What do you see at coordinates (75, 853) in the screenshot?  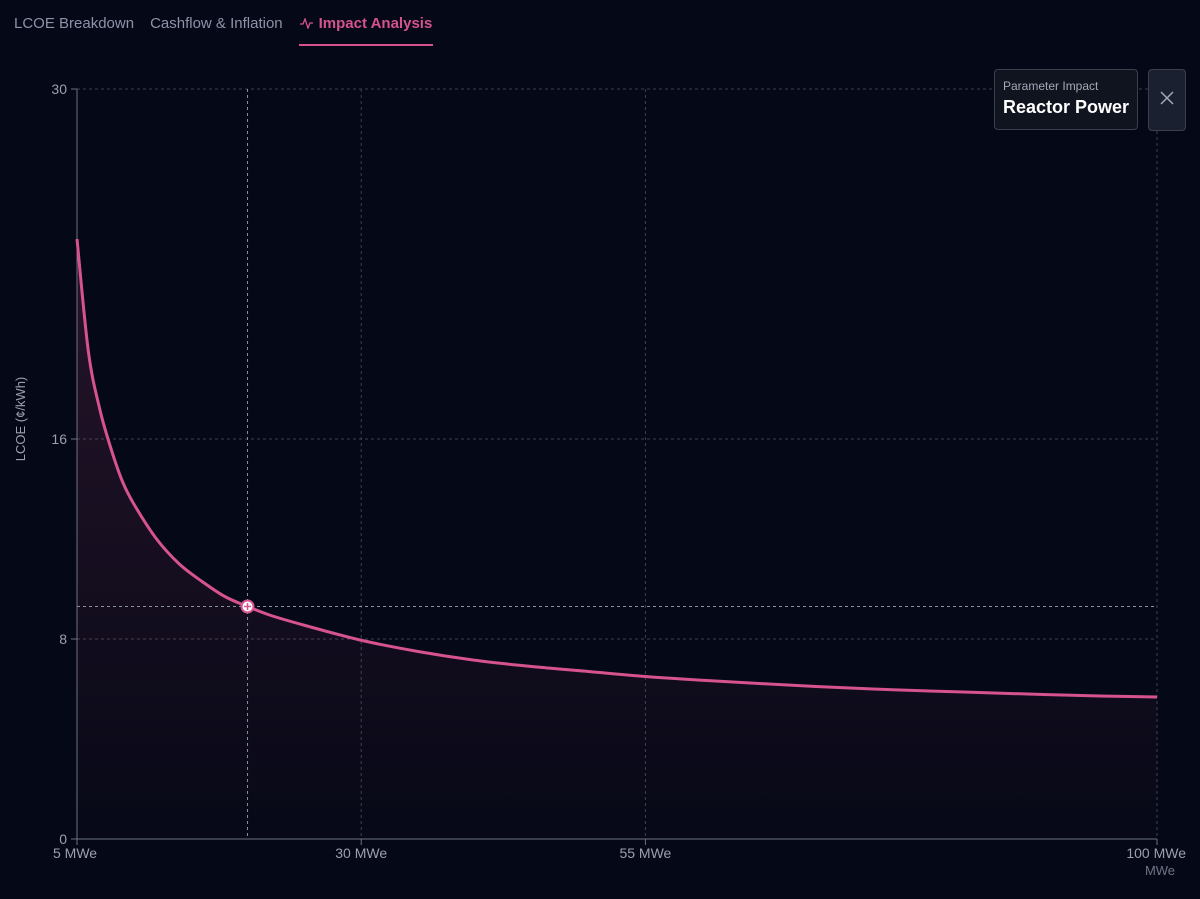 I see `x-tick-label: 5 MWe` at bounding box center [75, 853].